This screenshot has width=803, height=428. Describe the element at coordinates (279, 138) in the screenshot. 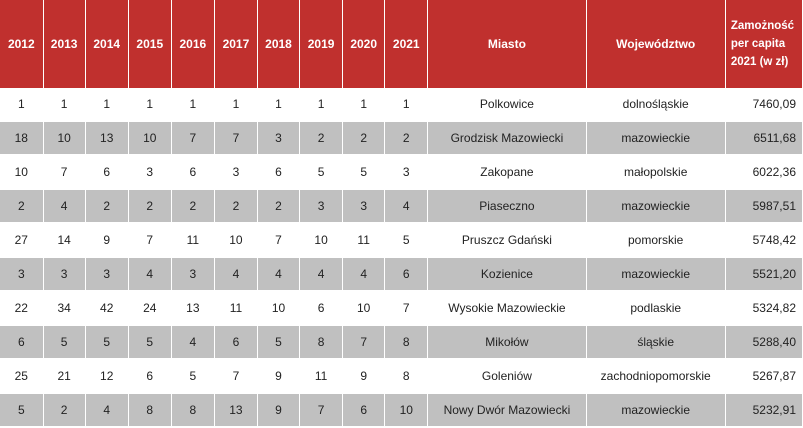

I see `rank-2018: 3` at that location.